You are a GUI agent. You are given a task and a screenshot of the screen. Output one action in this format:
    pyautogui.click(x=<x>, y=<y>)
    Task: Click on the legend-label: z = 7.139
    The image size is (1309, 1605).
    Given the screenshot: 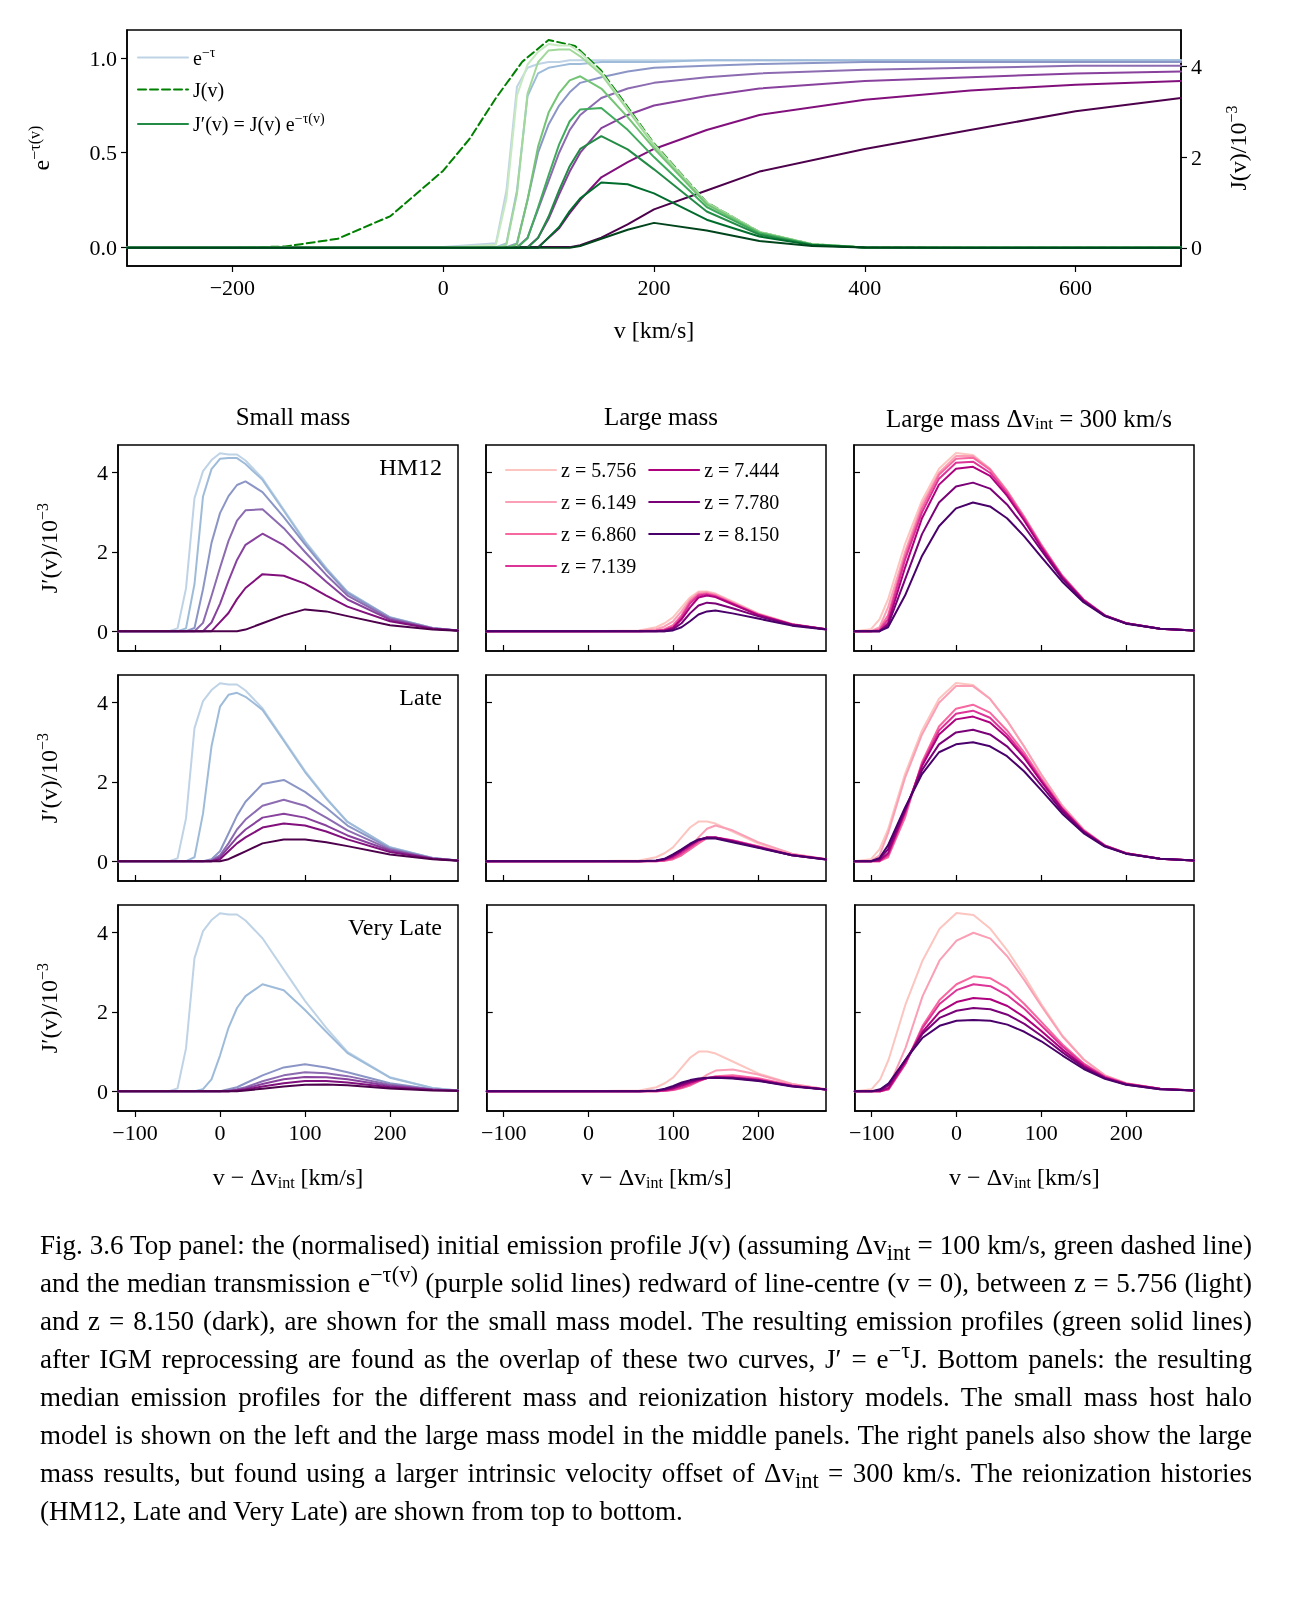 What is the action you would take?
    pyautogui.click(x=599, y=566)
    